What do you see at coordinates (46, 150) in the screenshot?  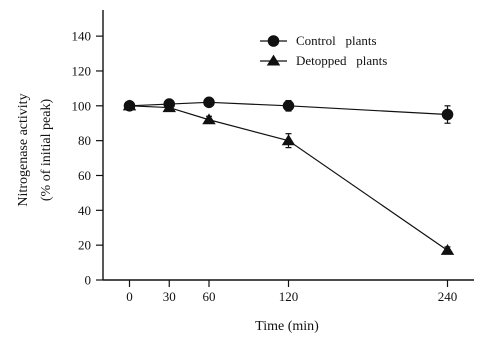 I see `y-axis-title-line-2: (% of initial peak)` at bounding box center [46, 150].